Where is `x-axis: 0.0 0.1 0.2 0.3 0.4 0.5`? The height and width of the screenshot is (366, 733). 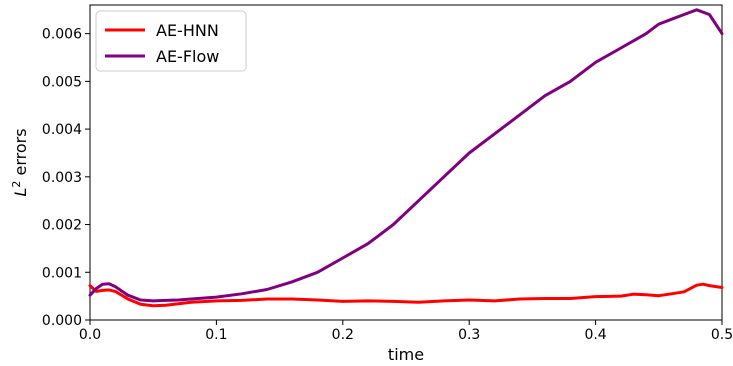
x-axis: 0.0 0.1 0.2 0.3 0.4 0.5 is located at coordinates (406, 331).